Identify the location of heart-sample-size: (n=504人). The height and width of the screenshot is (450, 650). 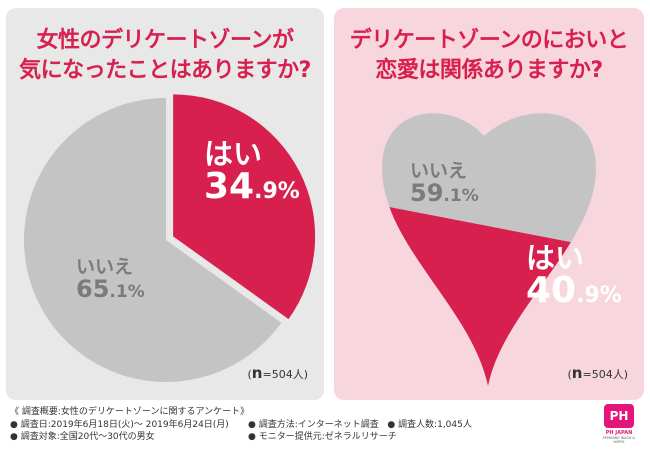
(598, 373).